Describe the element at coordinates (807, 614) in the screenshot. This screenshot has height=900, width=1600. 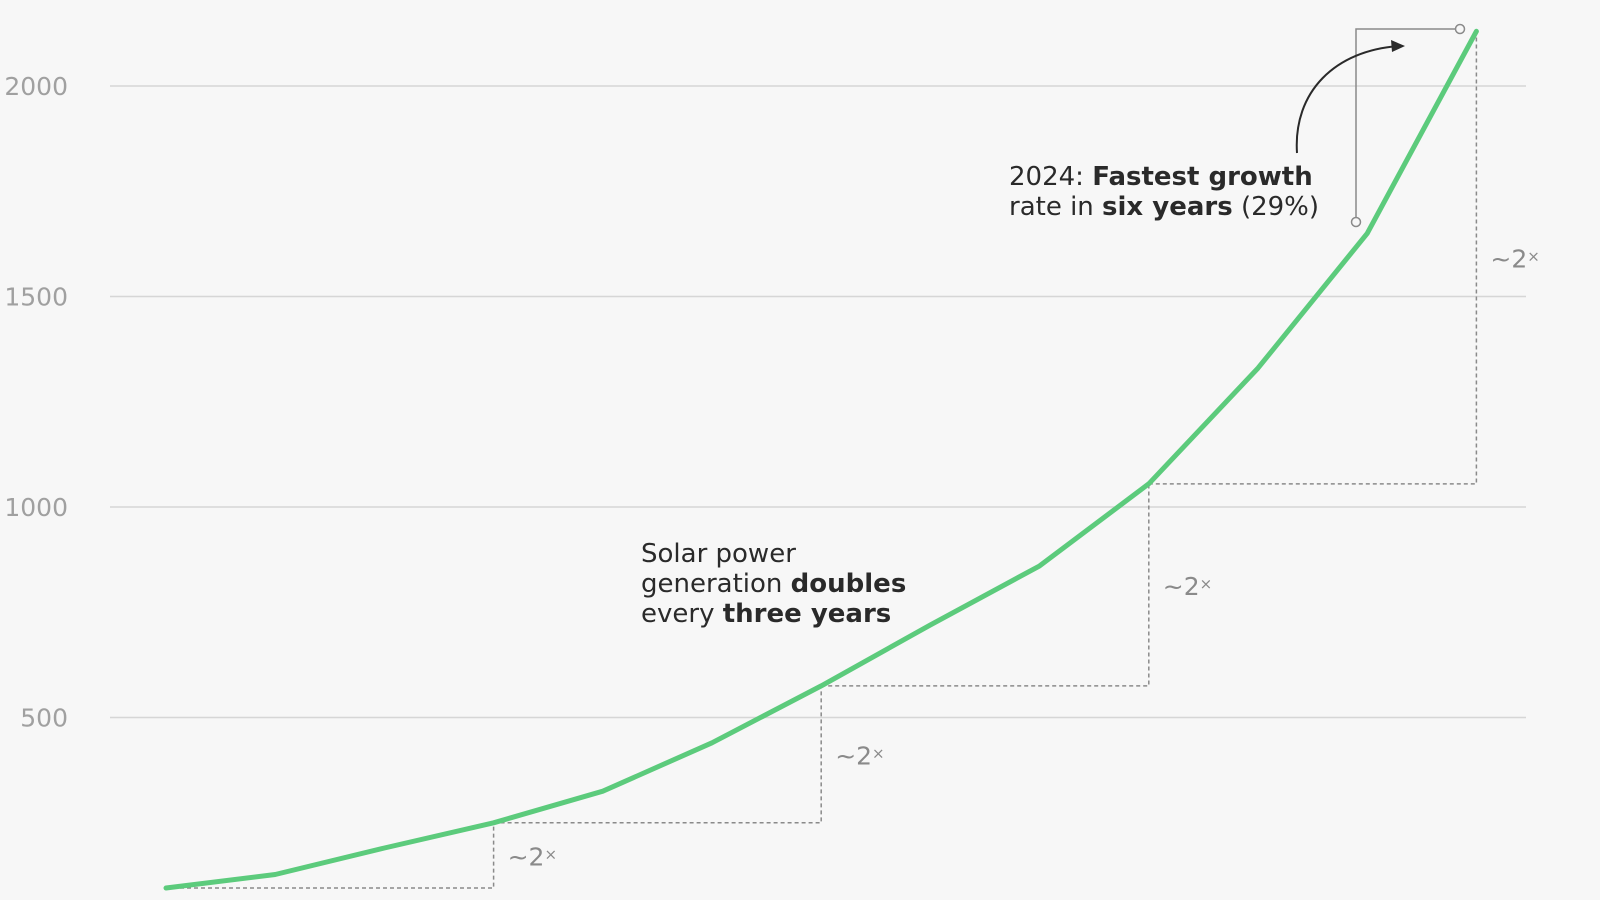
I see `doubling-line3-bold: three years` at that location.